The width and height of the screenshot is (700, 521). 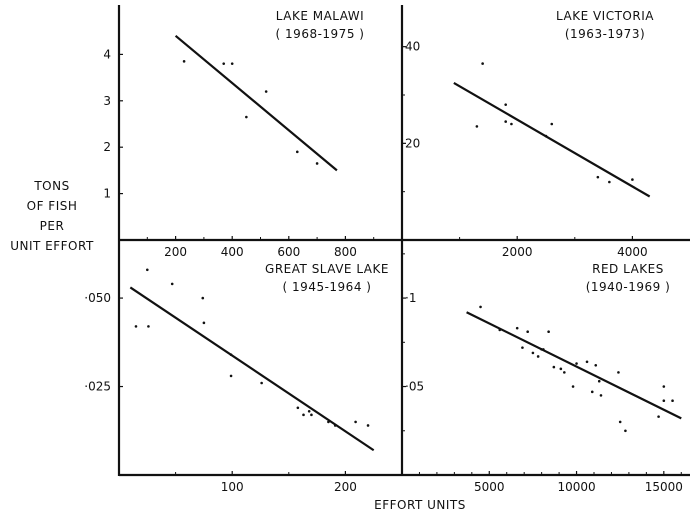 I want to click on y-label-line-1: TONS, so click(x=52, y=186).